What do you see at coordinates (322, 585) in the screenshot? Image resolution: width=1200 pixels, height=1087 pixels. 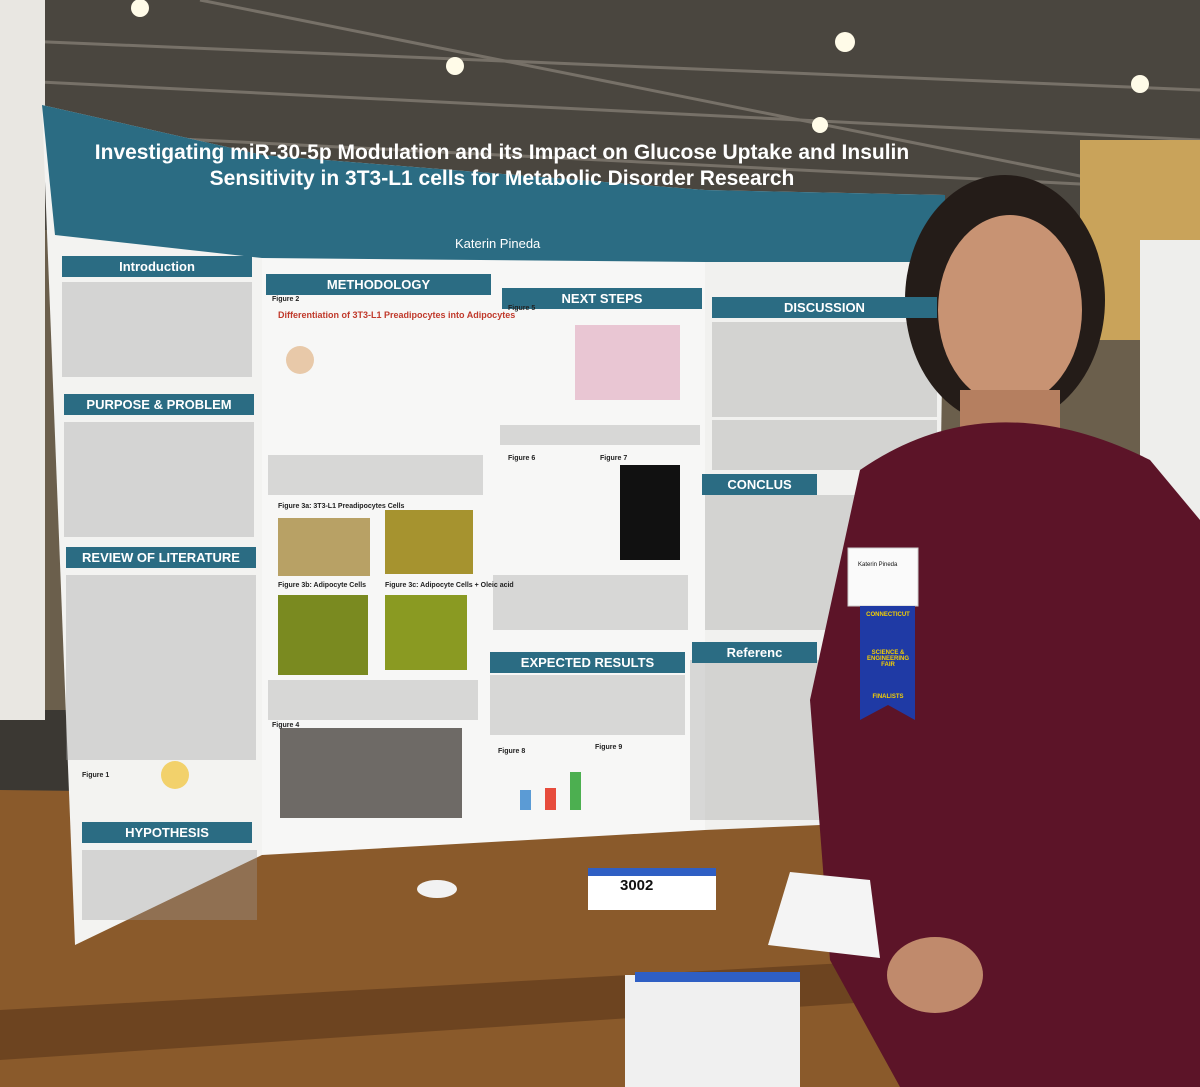 I see `figure-label: Figure 3b: Adipocyte Cells` at bounding box center [322, 585].